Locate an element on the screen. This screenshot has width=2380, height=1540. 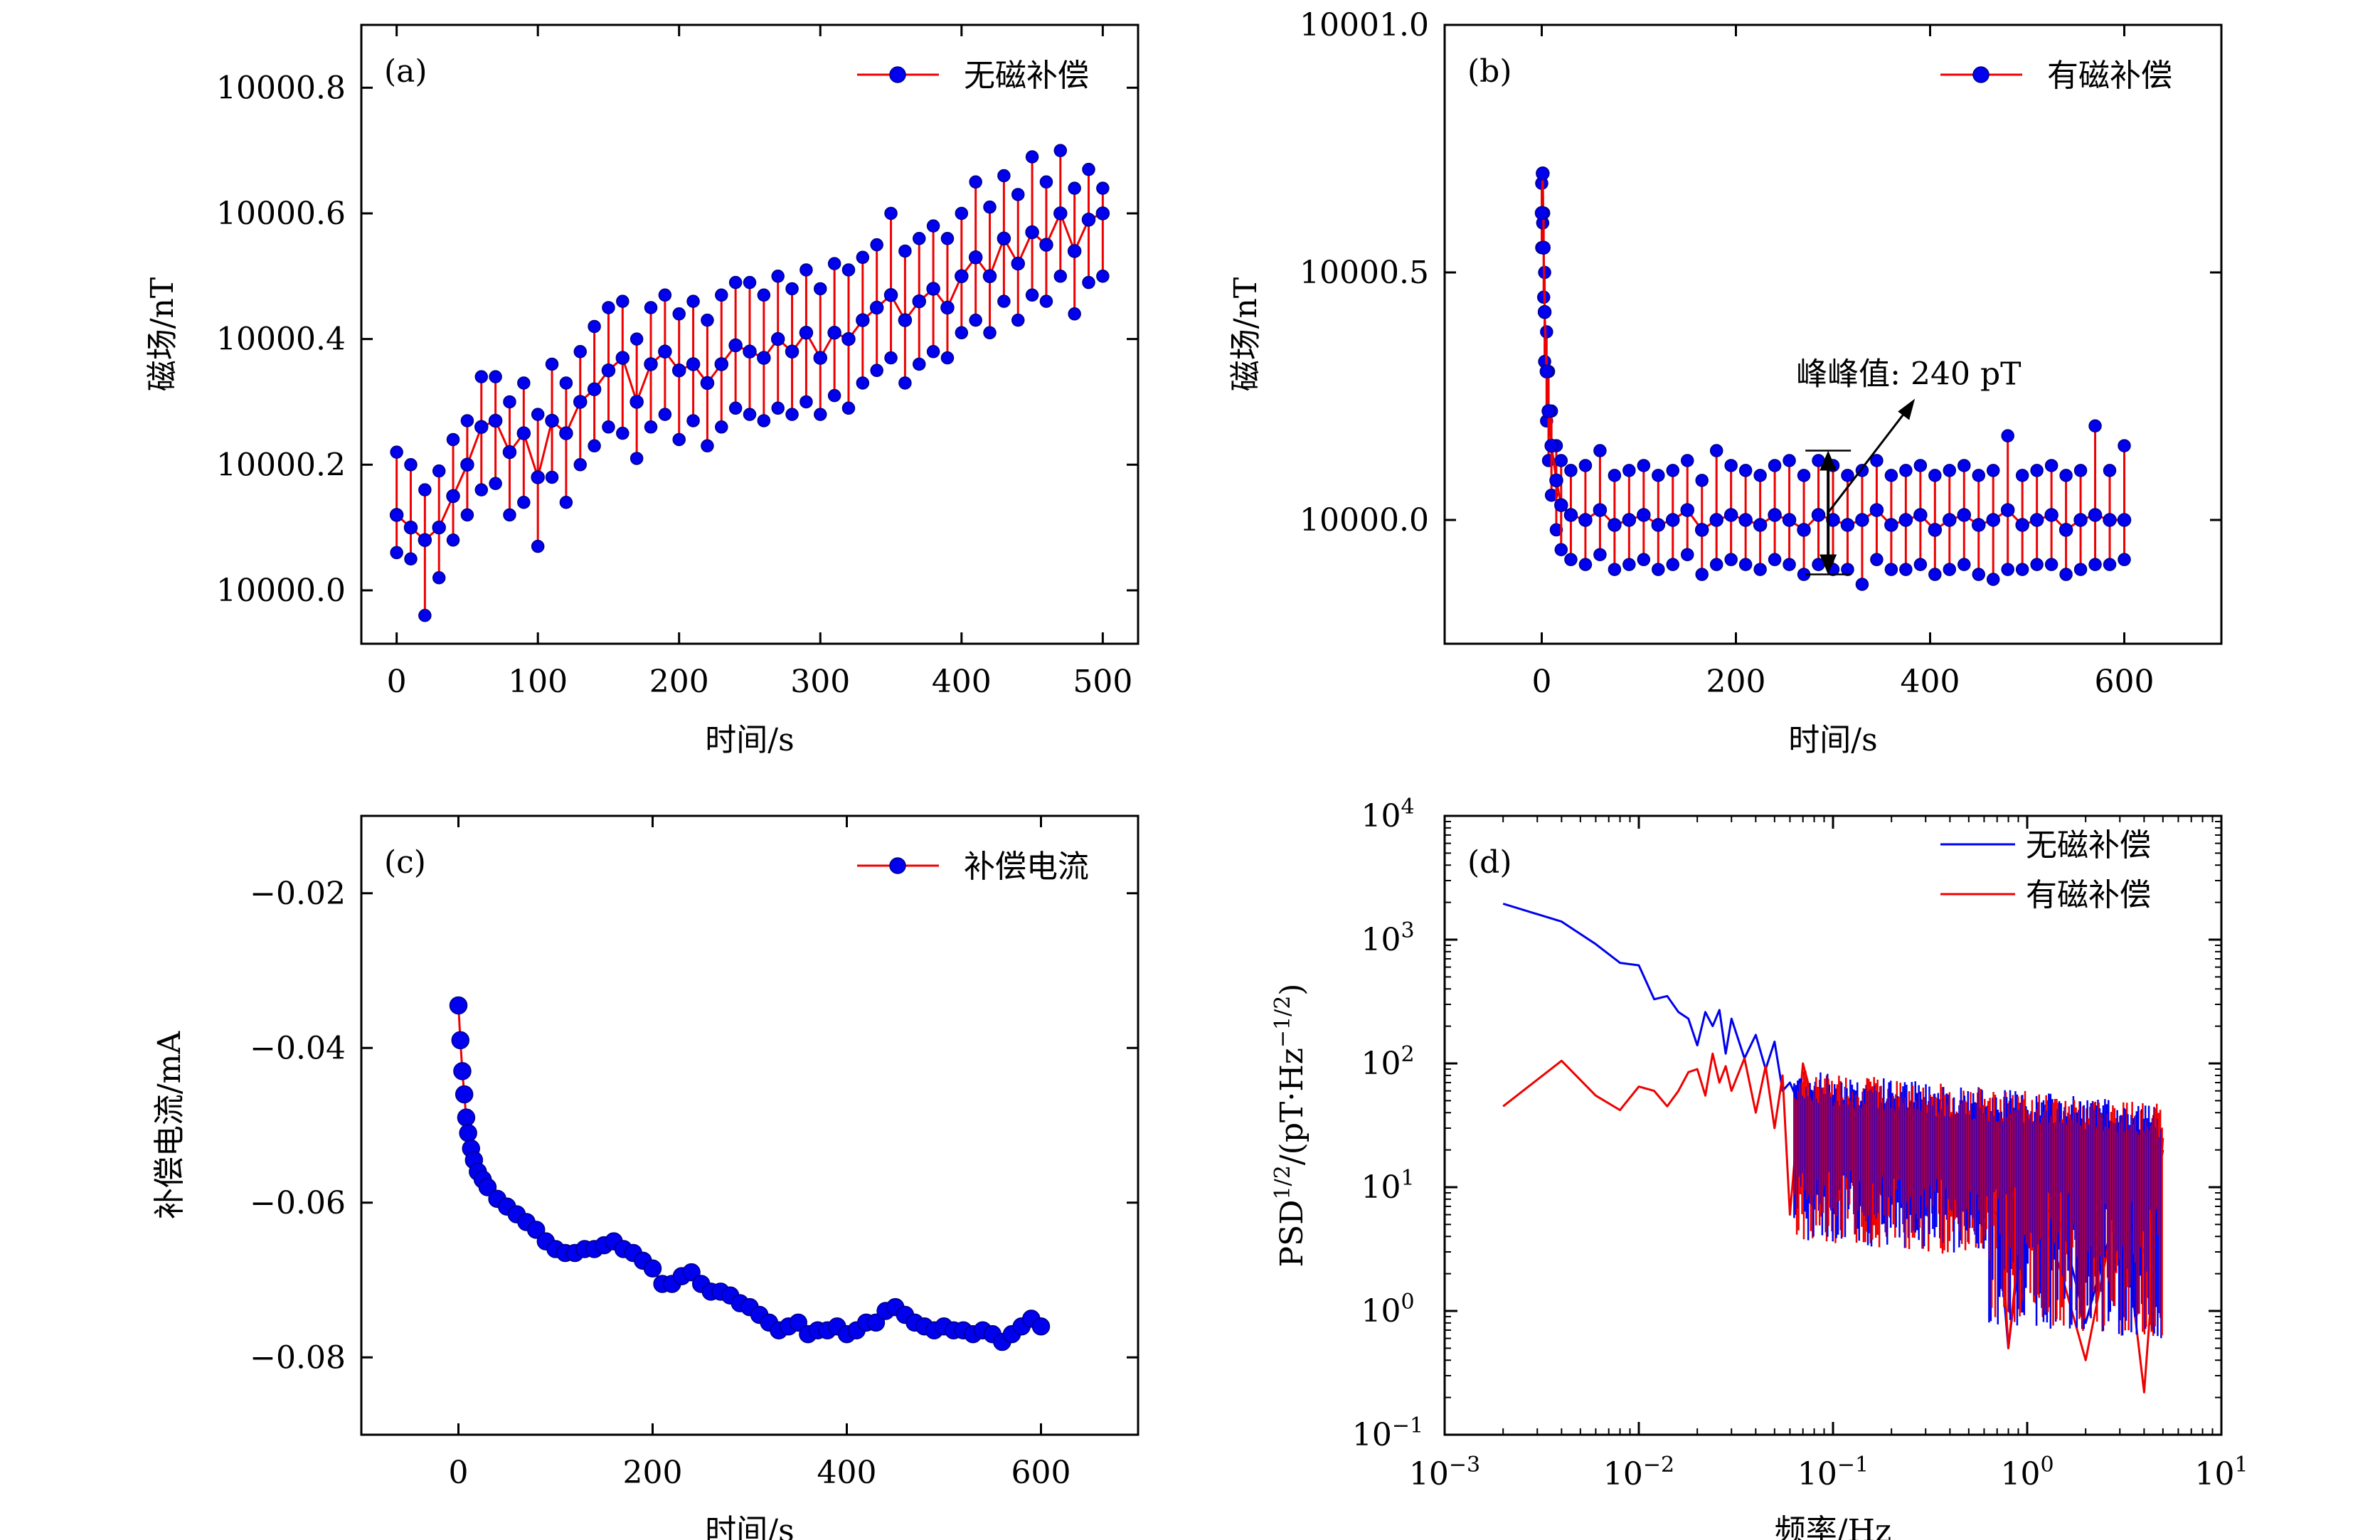
x-tick-label: 200 is located at coordinates (1736, 682).